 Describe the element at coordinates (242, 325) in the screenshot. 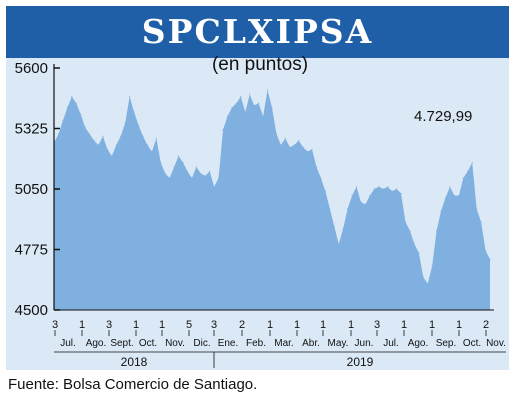

I see `x-day-label: 2` at that location.